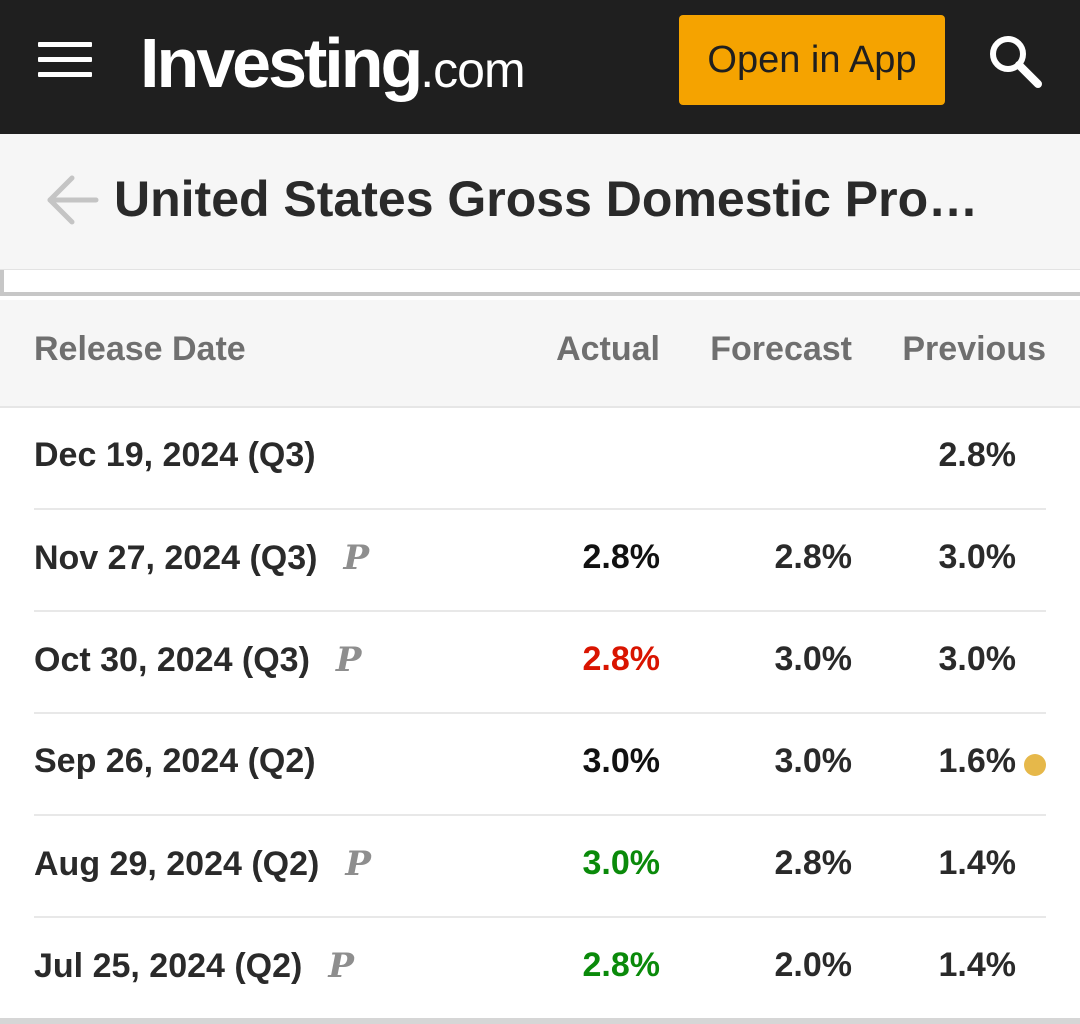  I want to click on column-header-previous: Previous, so click(974, 349).